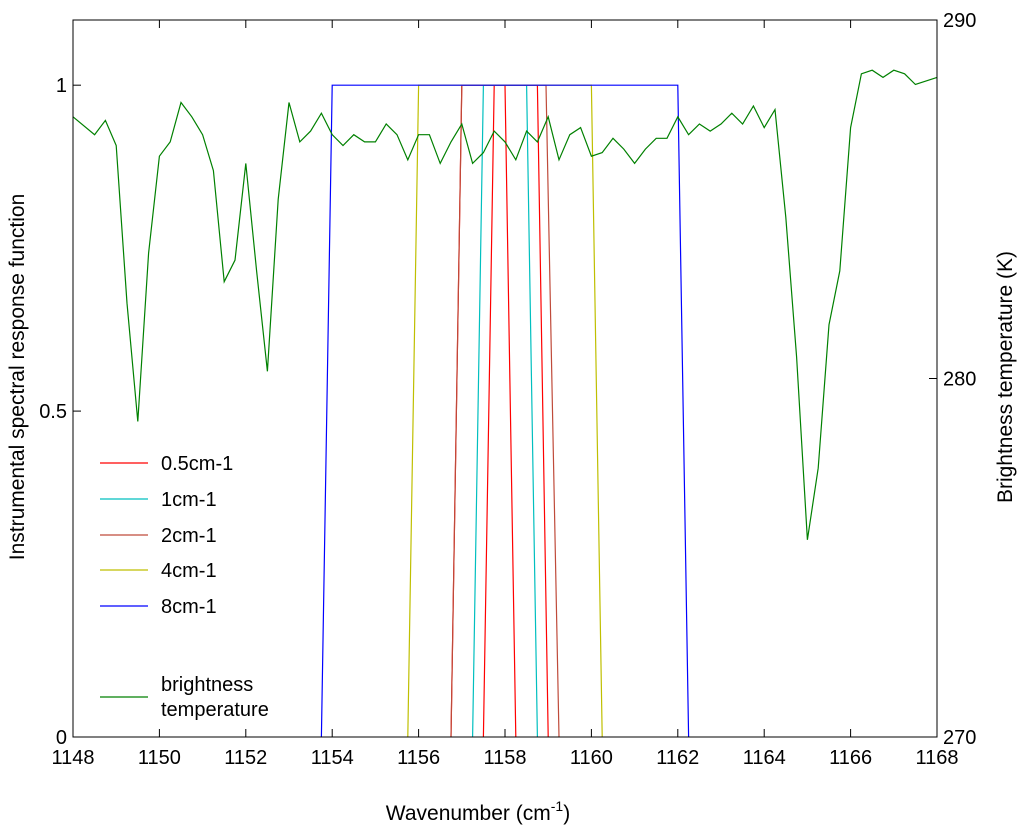 This screenshot has height=837, width=1024. Describe the element at coordinates (53, 412) in the screenshot. I see `left-y-tick-label: 0.5` at that location.